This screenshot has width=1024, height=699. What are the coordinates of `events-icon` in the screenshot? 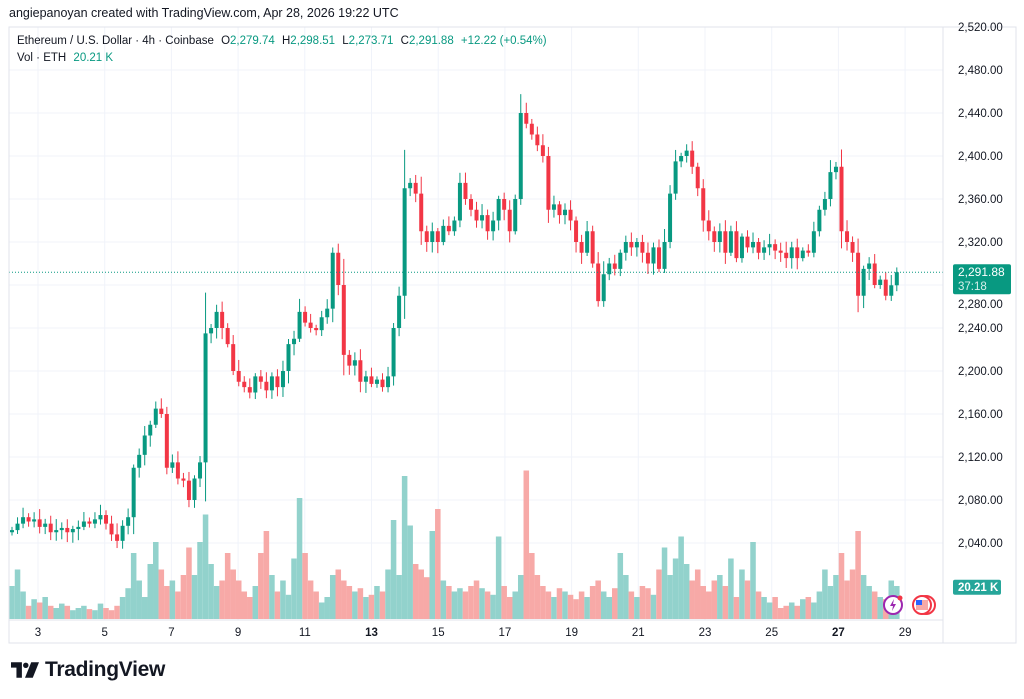 It's located at (893, 605).